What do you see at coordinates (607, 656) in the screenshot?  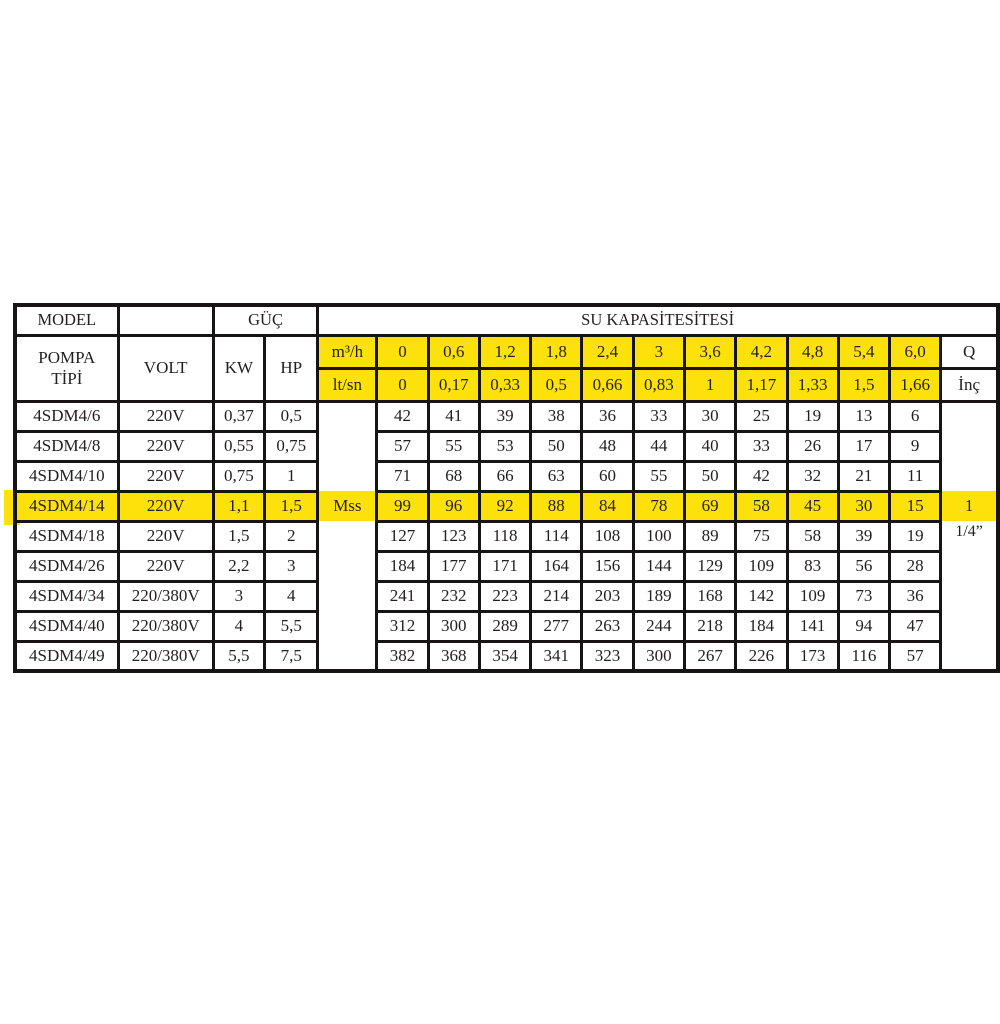 I see `value-cell: 323` at bounding box center [607, 656].